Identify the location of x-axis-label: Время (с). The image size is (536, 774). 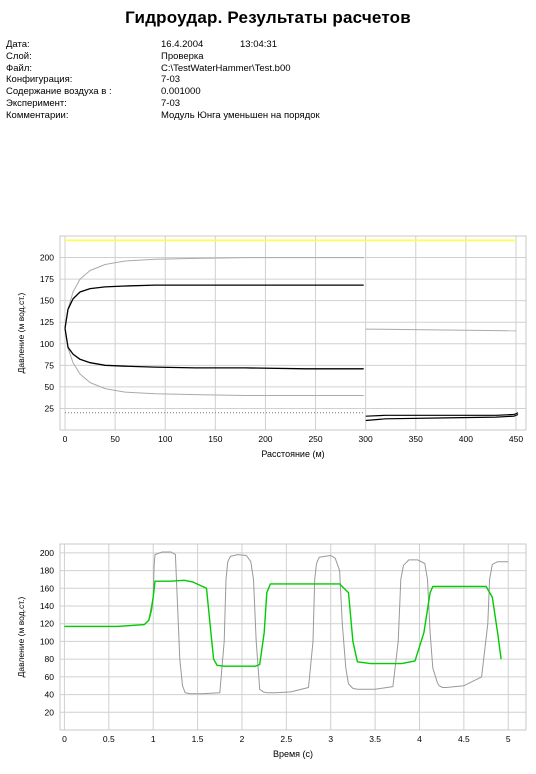
(293, 754).